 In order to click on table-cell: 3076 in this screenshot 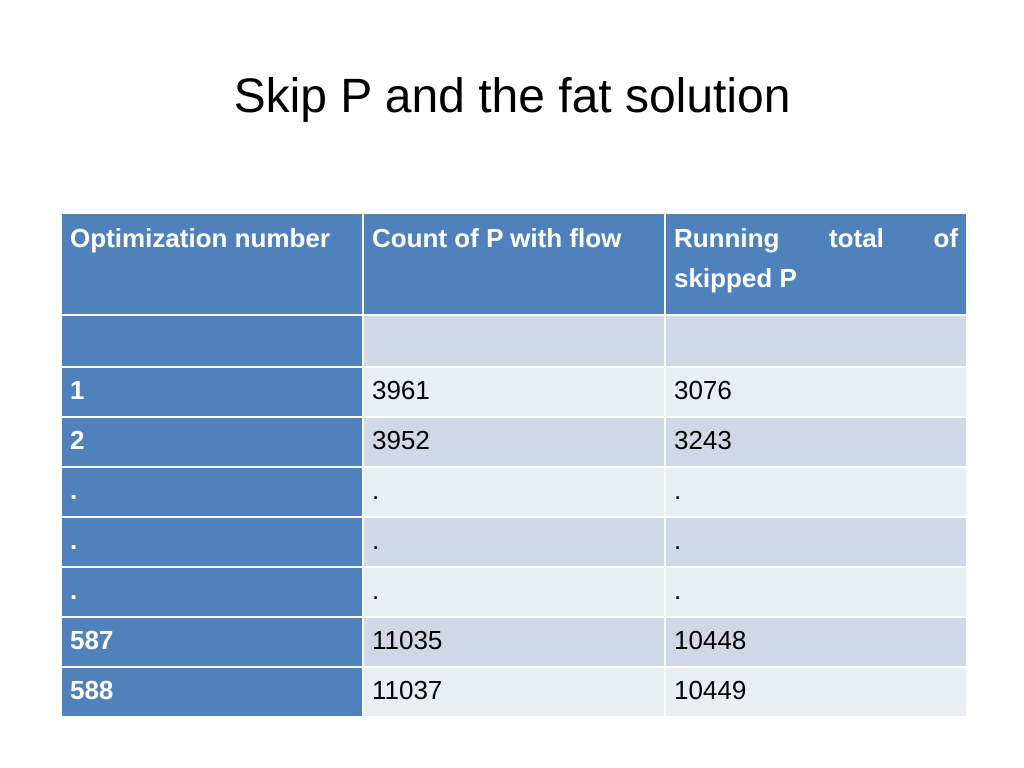, I will do `click(816, 392)`.